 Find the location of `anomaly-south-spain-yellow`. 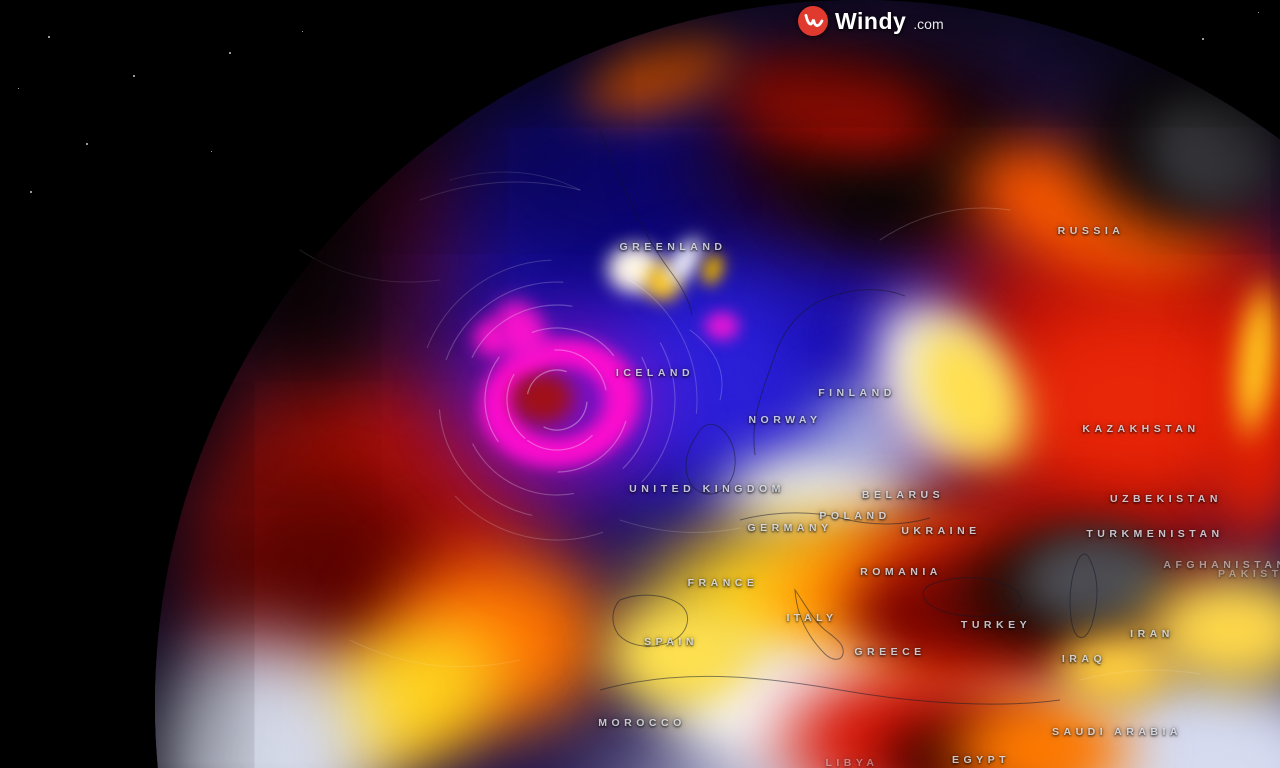

anomaly-south-spain-yellow is located at coordinates (680, 655).